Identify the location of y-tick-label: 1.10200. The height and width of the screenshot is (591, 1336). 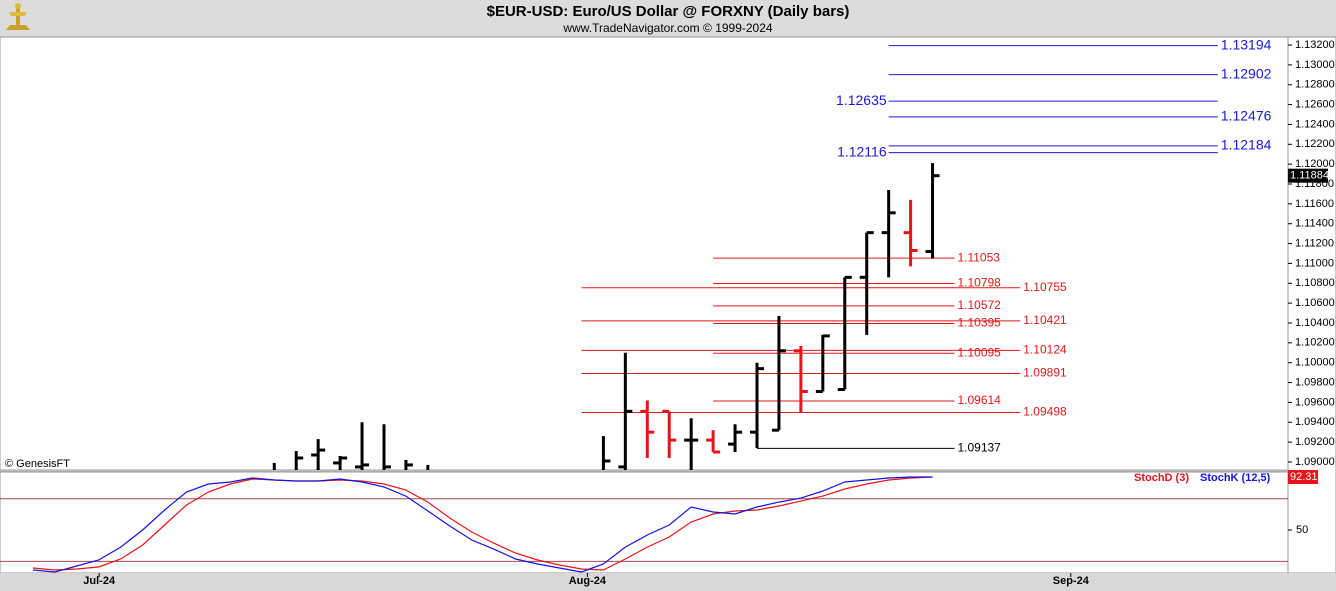
(1315, 343).